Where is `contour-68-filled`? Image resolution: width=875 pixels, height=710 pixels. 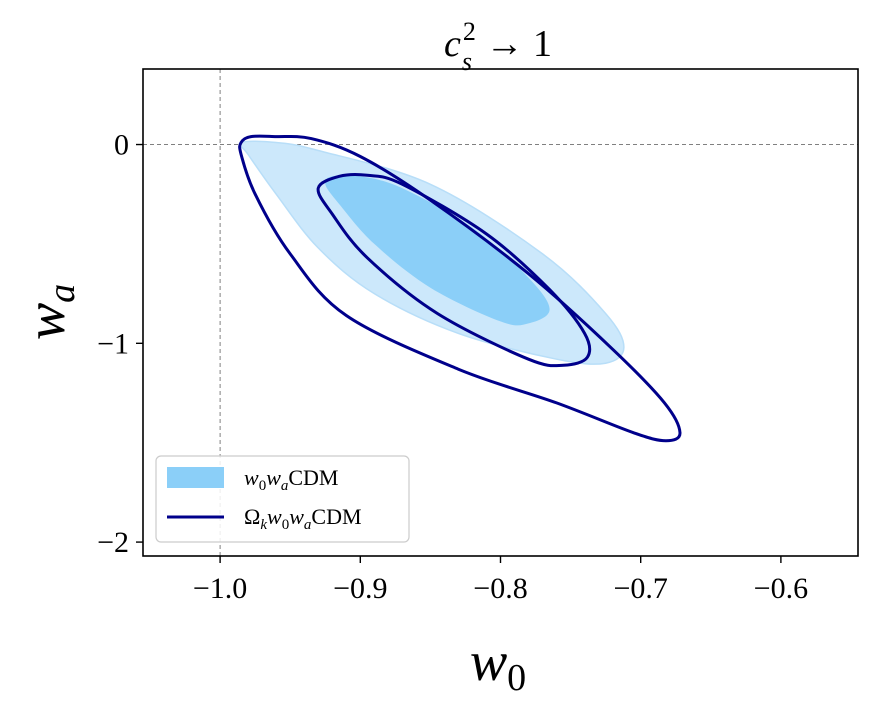 contour-68-filled is located at coordinates (437, 250).